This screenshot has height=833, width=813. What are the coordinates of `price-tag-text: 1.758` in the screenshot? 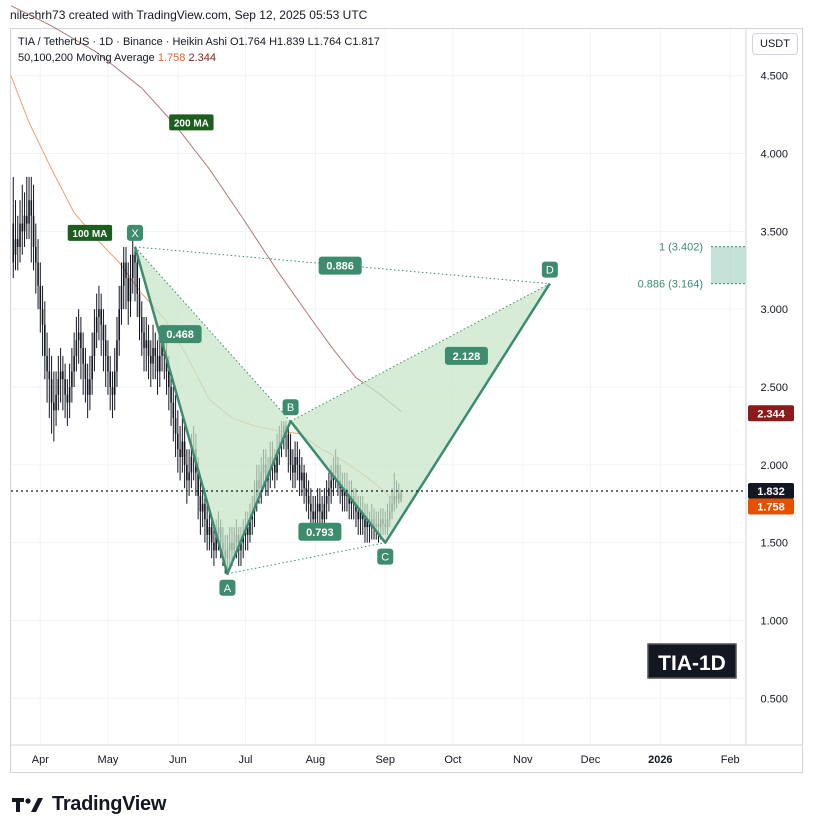 It's located at (771, 507).